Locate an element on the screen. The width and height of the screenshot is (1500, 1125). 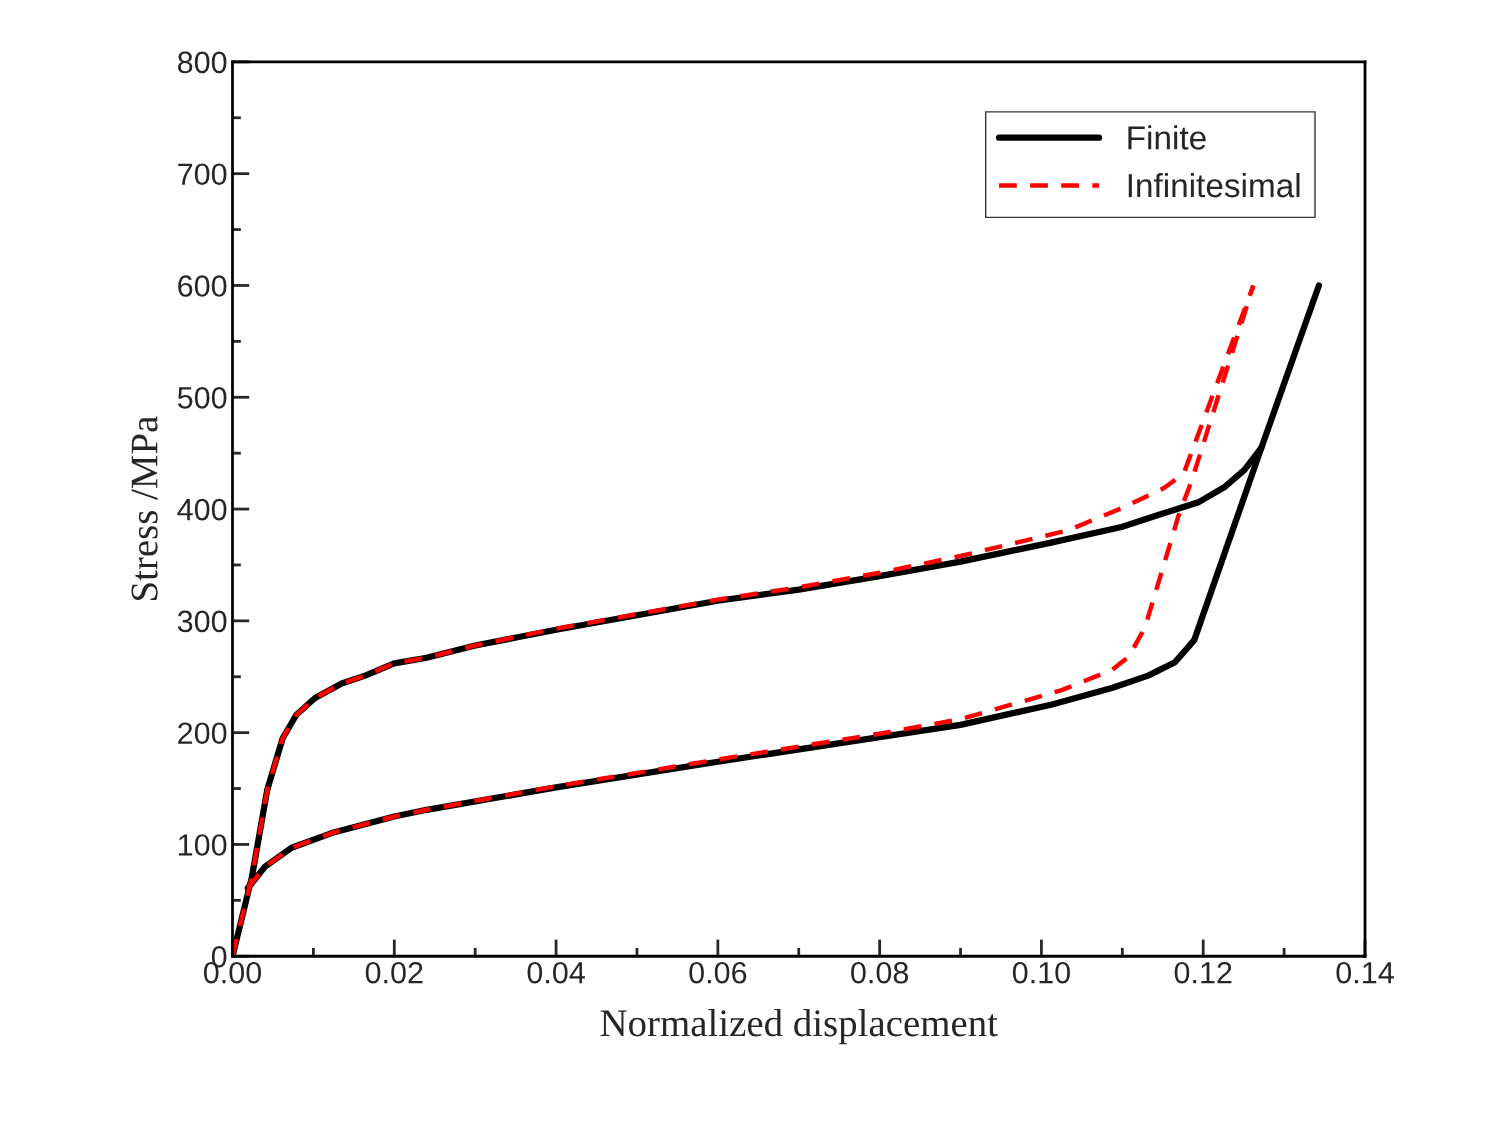
x-axis-title: Normalized displacement is located at coordinates (799, 1027).